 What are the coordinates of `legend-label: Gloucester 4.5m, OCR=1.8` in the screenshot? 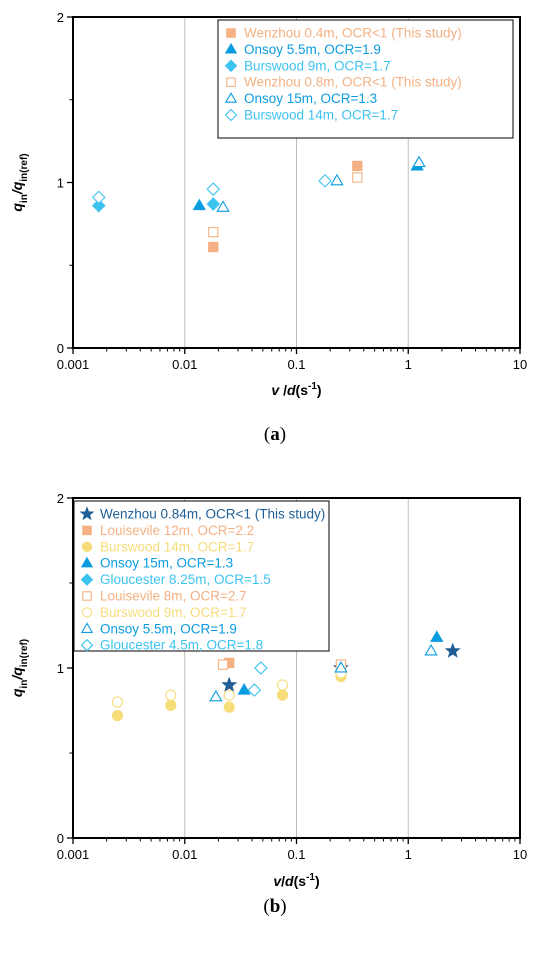 It's located at (181, 645).